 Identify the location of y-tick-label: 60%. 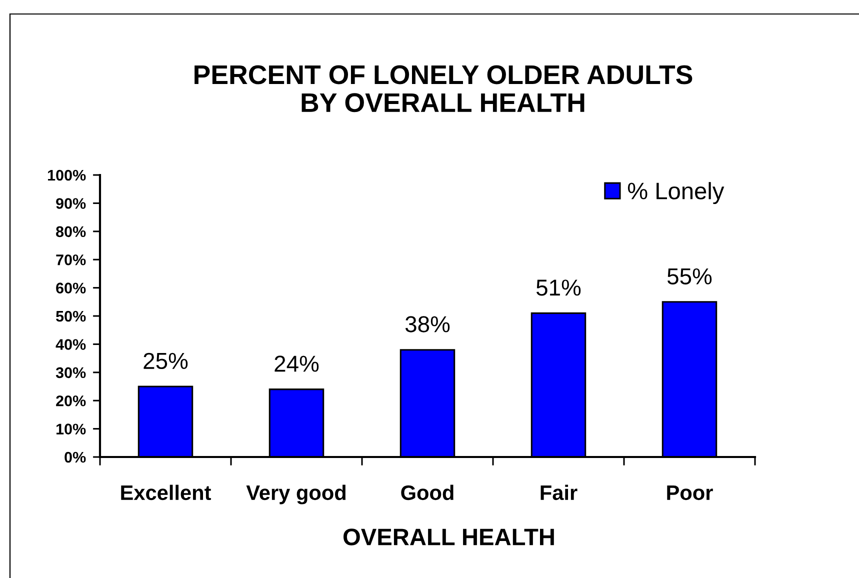
(71, 288).